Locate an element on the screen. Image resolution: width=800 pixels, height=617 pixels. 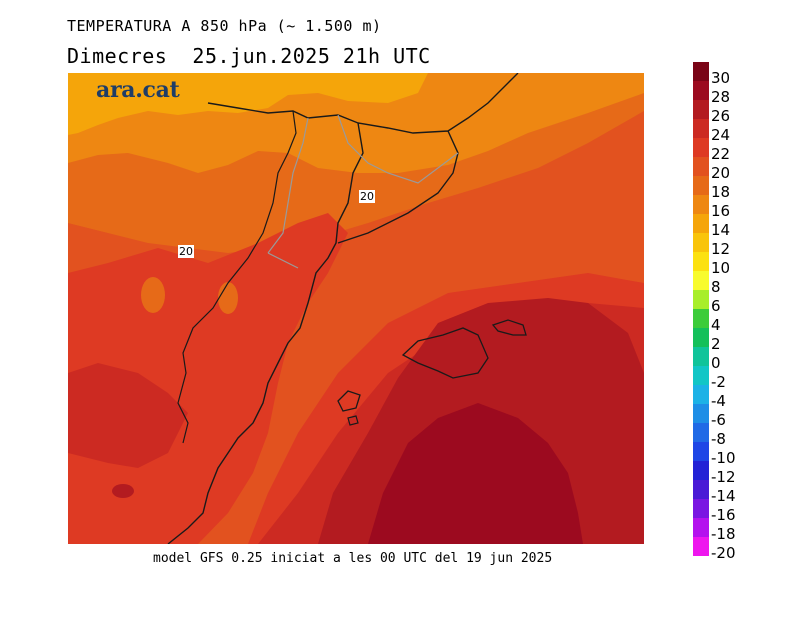
legend-label: -12 is located at coordinates (723, 477).